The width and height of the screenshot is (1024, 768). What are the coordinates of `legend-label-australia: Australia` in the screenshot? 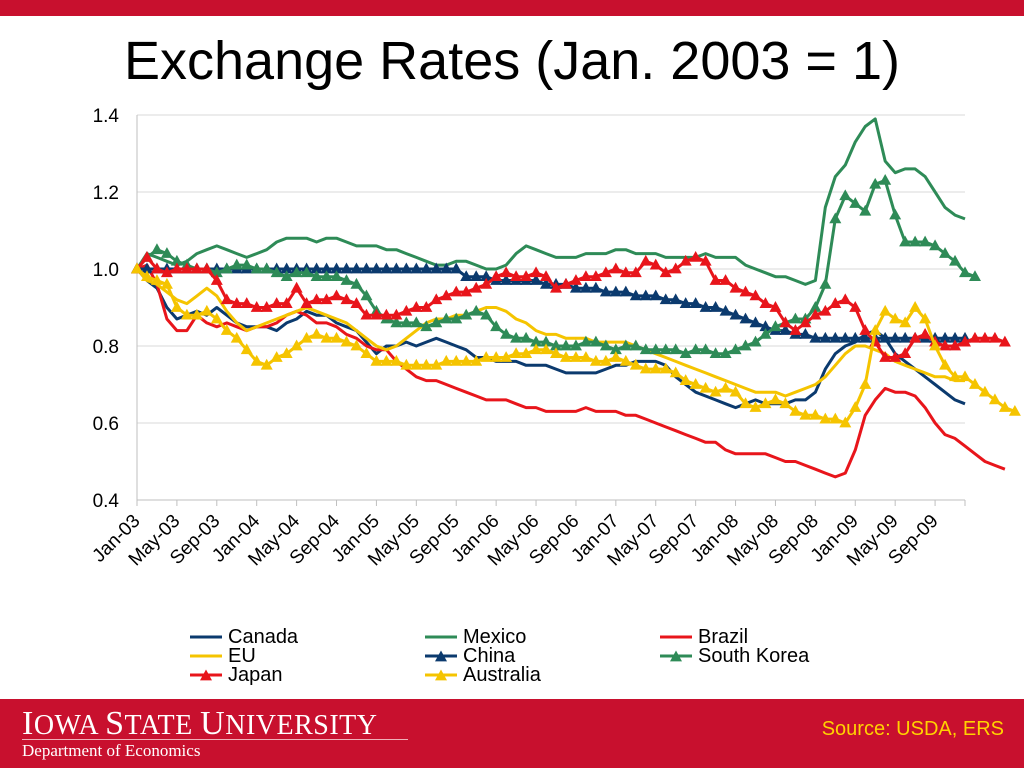 It's located at (502, 675).